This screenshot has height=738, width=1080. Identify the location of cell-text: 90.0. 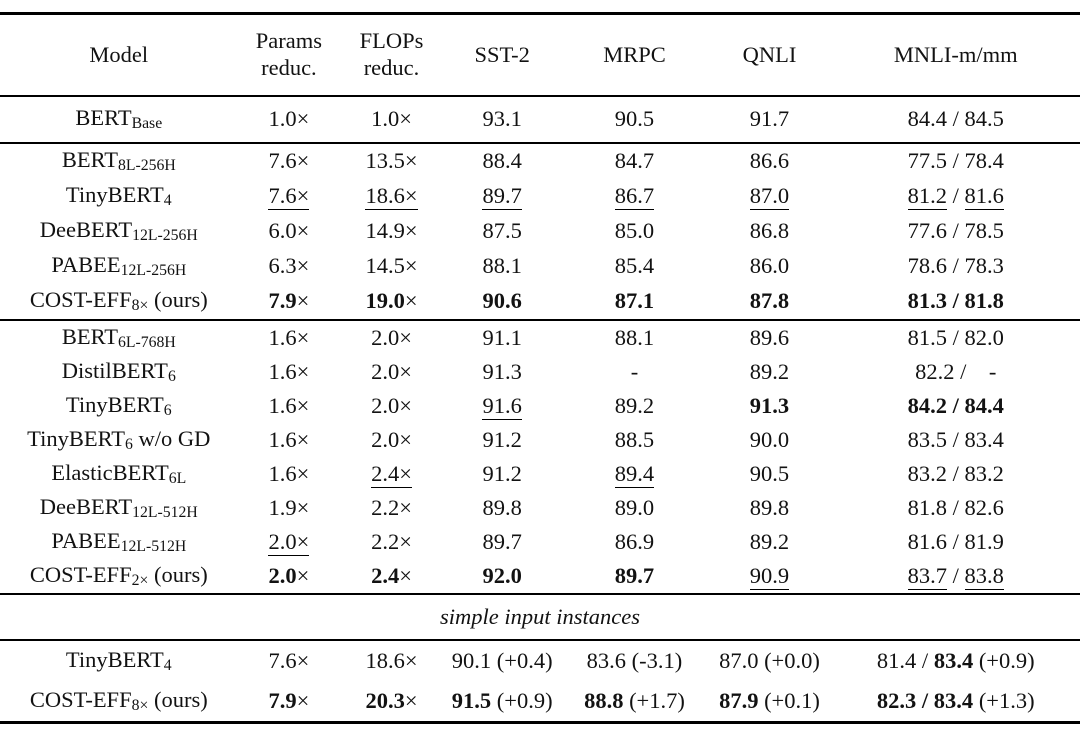
(769, 439).